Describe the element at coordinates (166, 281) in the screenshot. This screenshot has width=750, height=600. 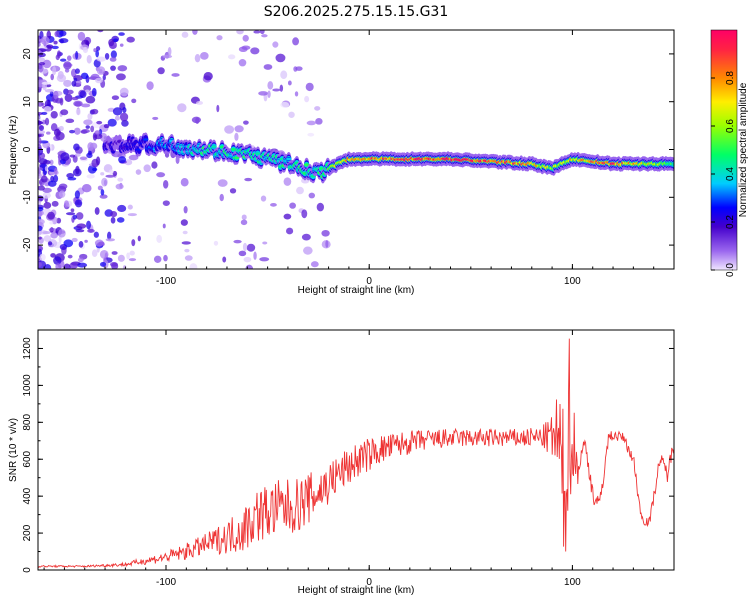
I see `x-tick-label: -100` at that location.